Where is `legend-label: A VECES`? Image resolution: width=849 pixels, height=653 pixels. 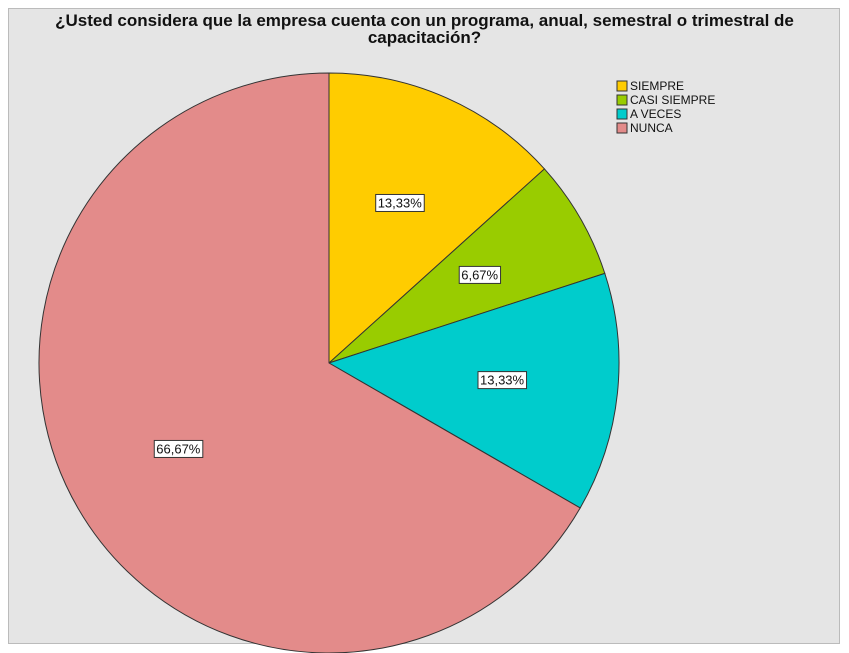 legend-label: A VECES is located at coordinates (655, 114).